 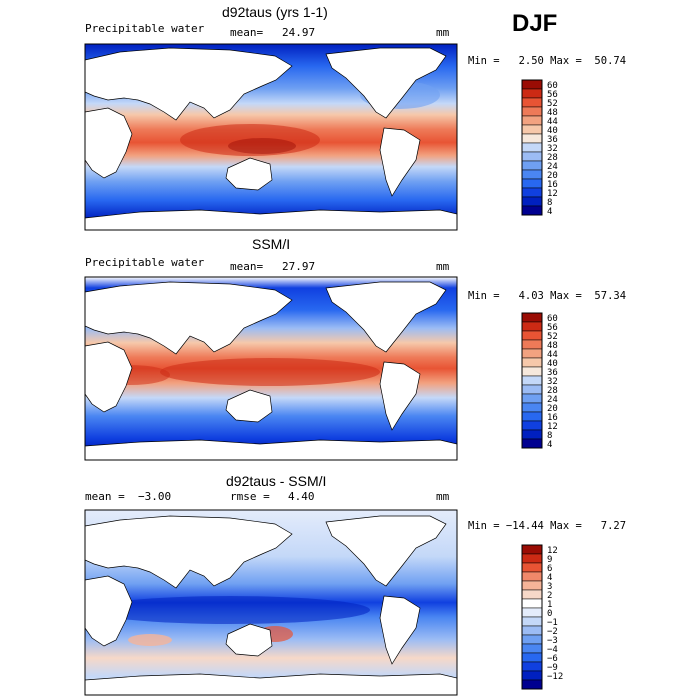 What do you see at coordinates (145, 28) in the screenshot?
I see `panel1-variable: Precipitable water` at bounding box center [145, 28].